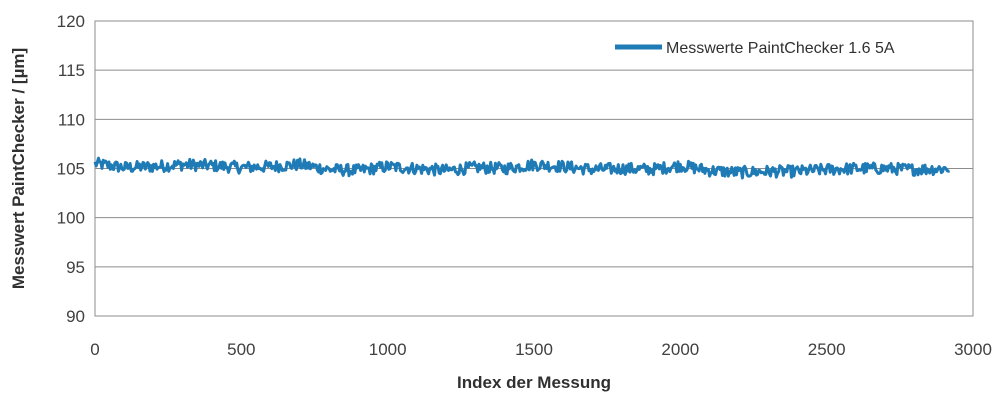  Describe the element at coordinates (71, 21) in the screenshot. I see `y-tick-label: 120` at that location.